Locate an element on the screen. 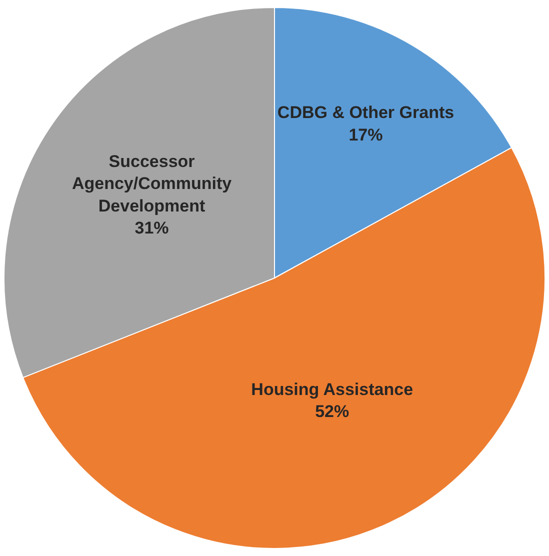  data-label: 17% is located at coordinates (365, 134).